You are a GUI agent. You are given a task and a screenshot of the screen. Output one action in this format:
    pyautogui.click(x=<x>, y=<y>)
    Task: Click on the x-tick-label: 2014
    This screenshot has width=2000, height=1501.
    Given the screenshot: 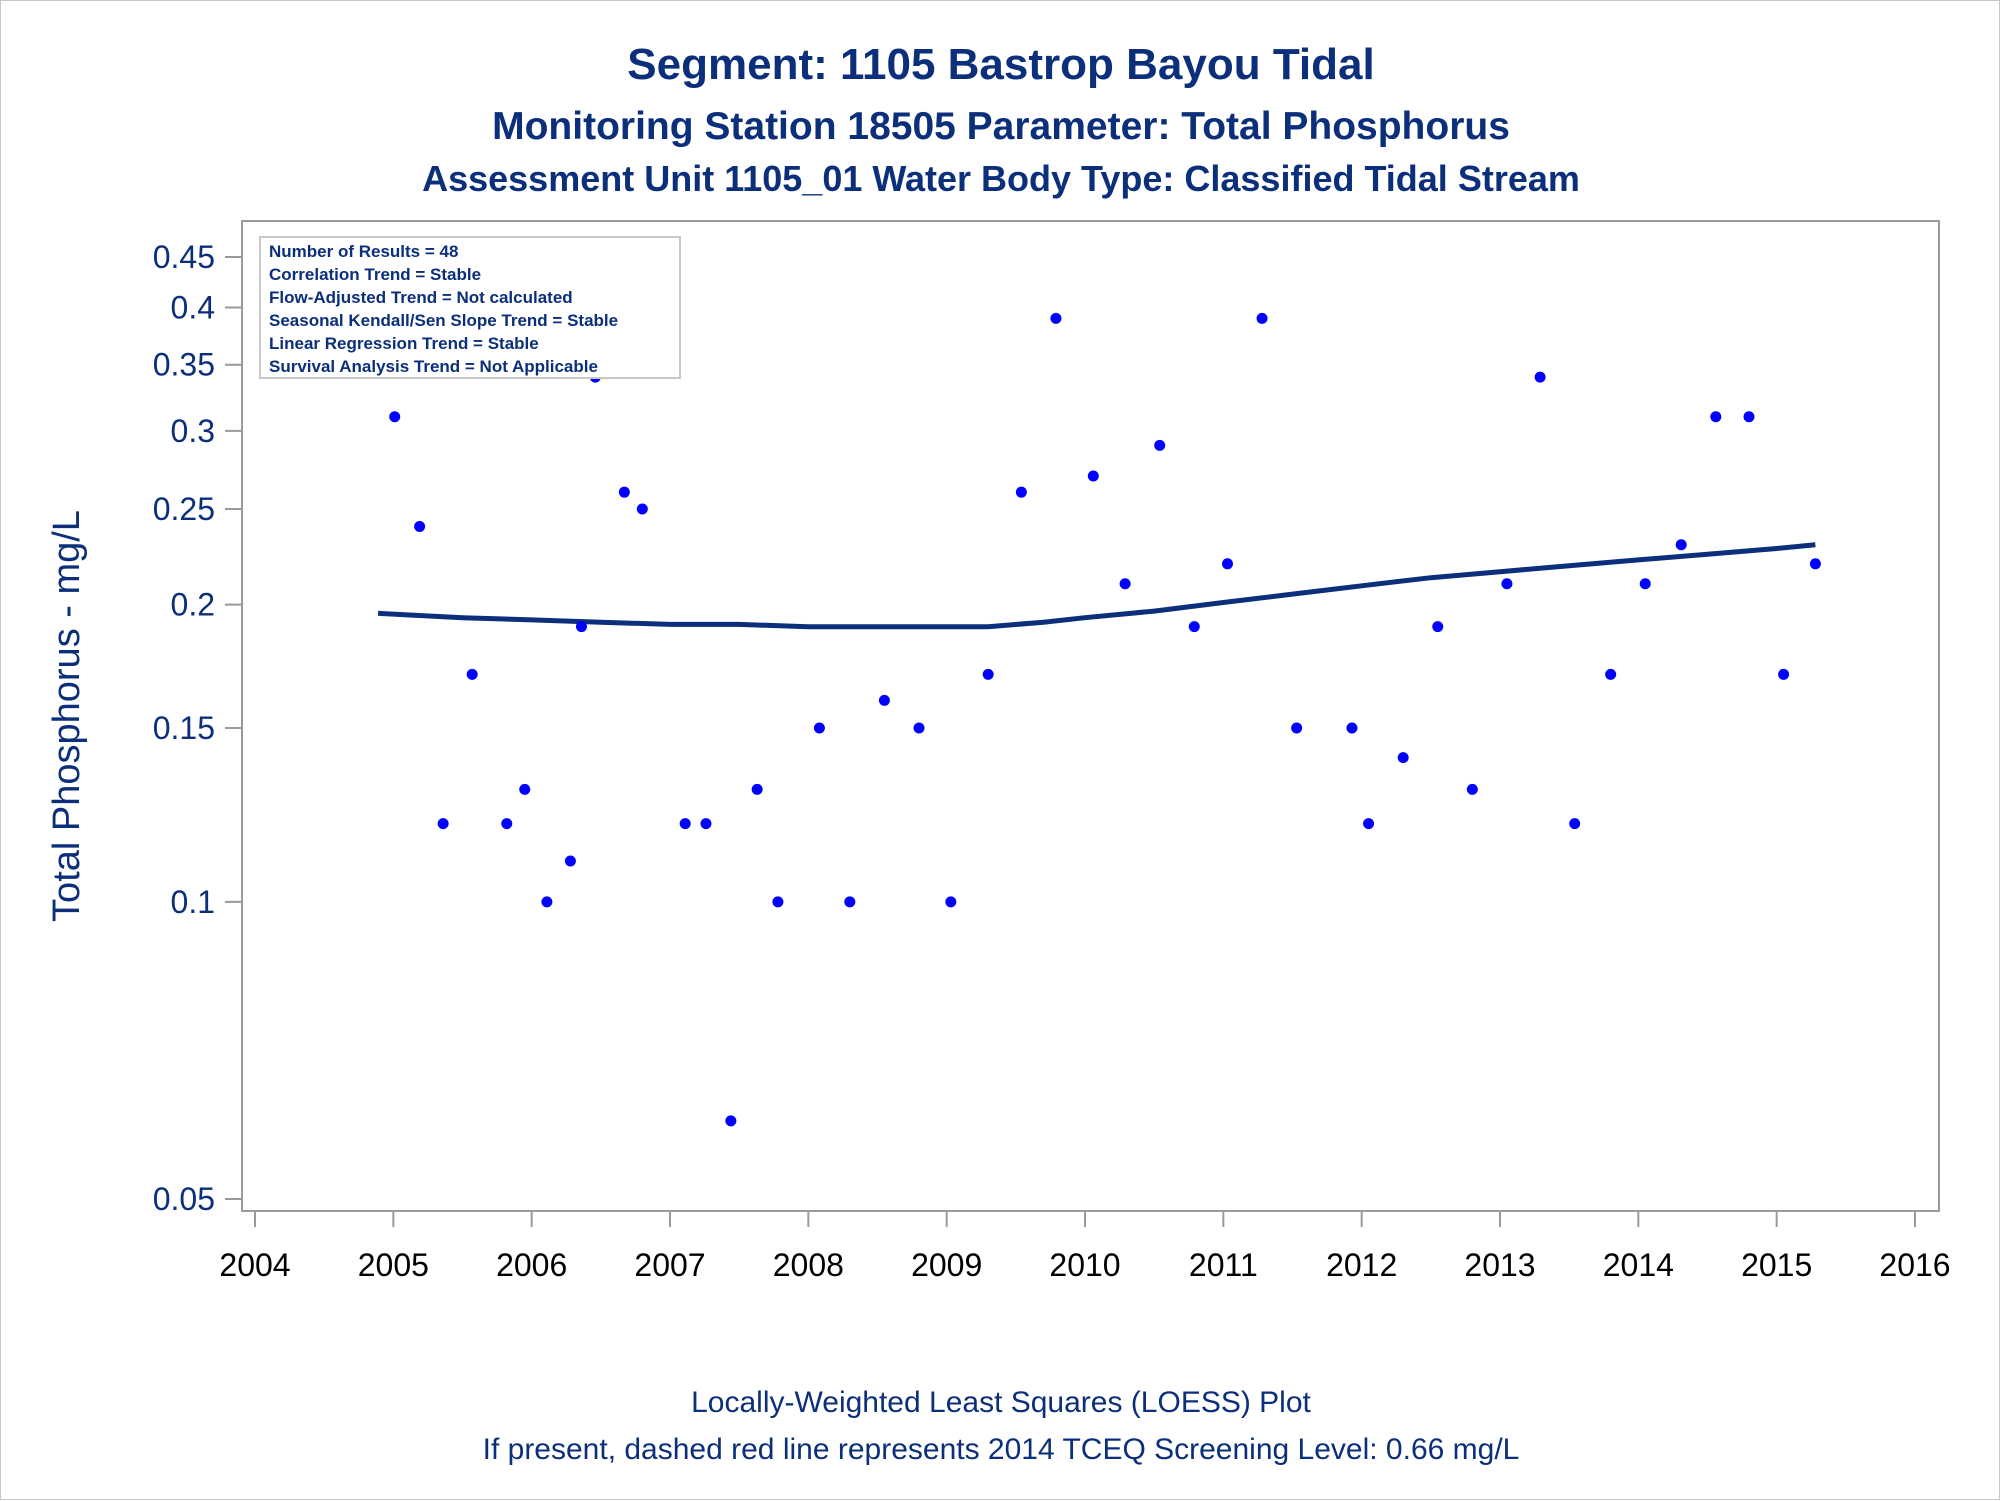 What is the action you would take?
    pyautogui.click(x=1638, y=1265)
    